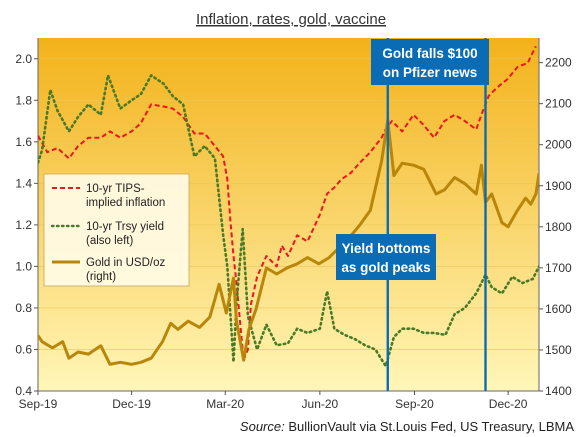  Describe the element at coordinates (291, 19) in the screenshot. I see `chart-title: Inflation, rates, gold, vaccine` at that location.